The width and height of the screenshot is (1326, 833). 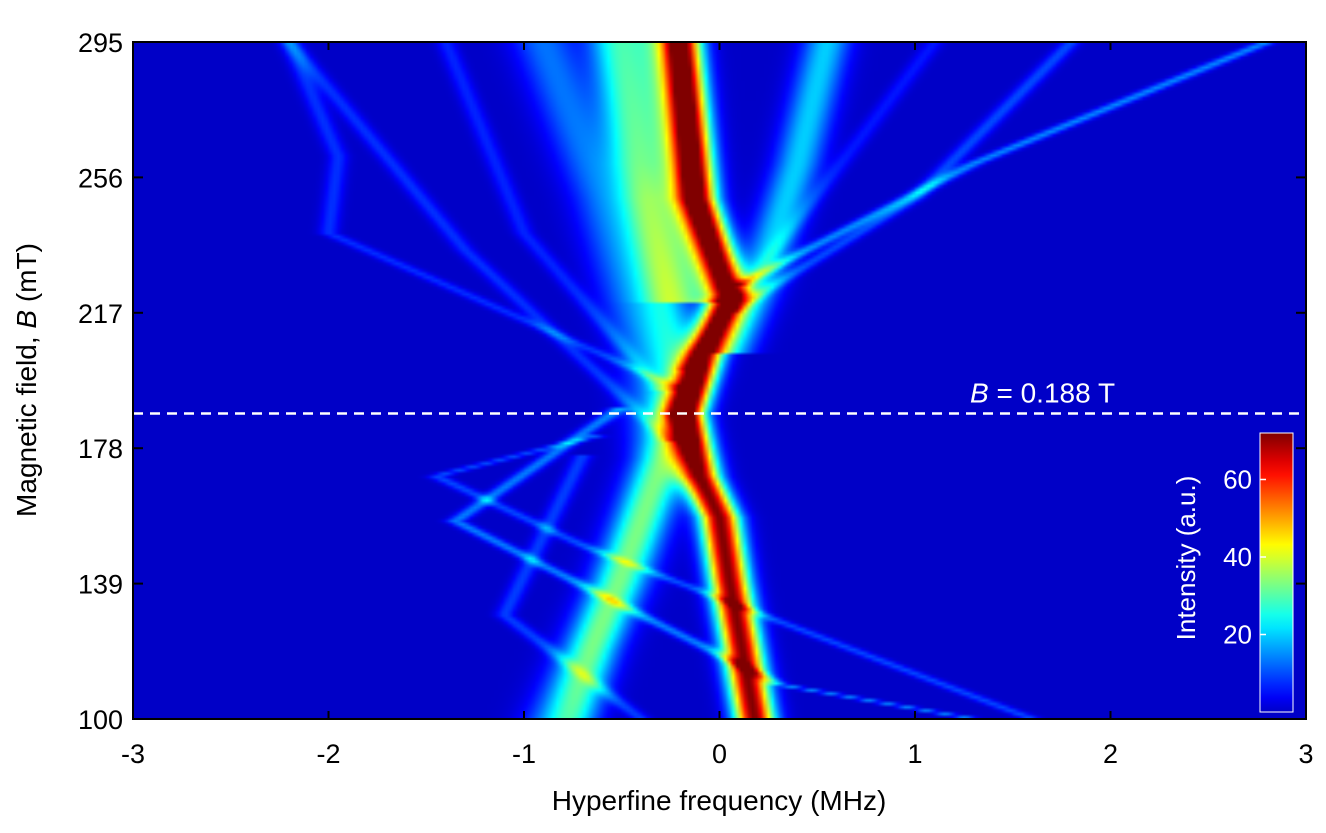 I want to click on y-tick-label: 139, so click(x=100, y=585).